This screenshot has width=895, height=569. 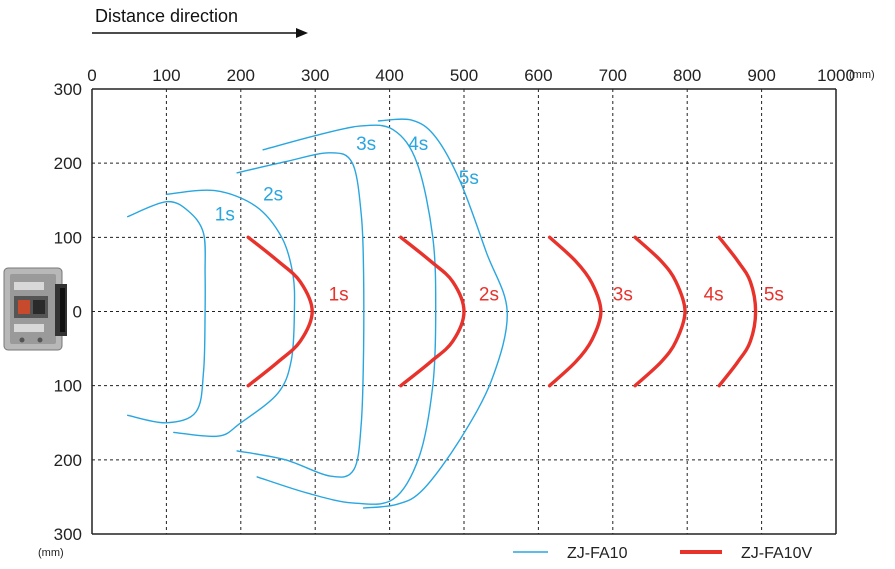 I want to click on x-tick-label: 1000, so click(x=836, y=75).